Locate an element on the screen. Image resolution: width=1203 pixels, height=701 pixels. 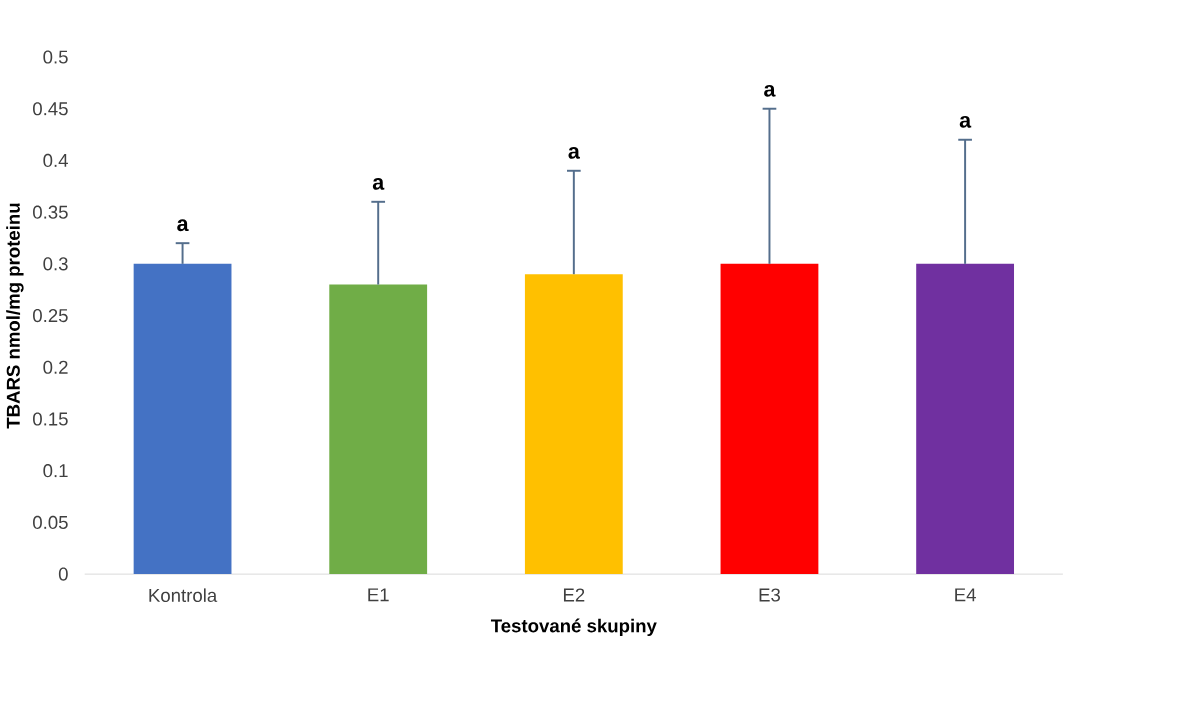
x-tick-label: E2 is located at coordinates (574, 595).